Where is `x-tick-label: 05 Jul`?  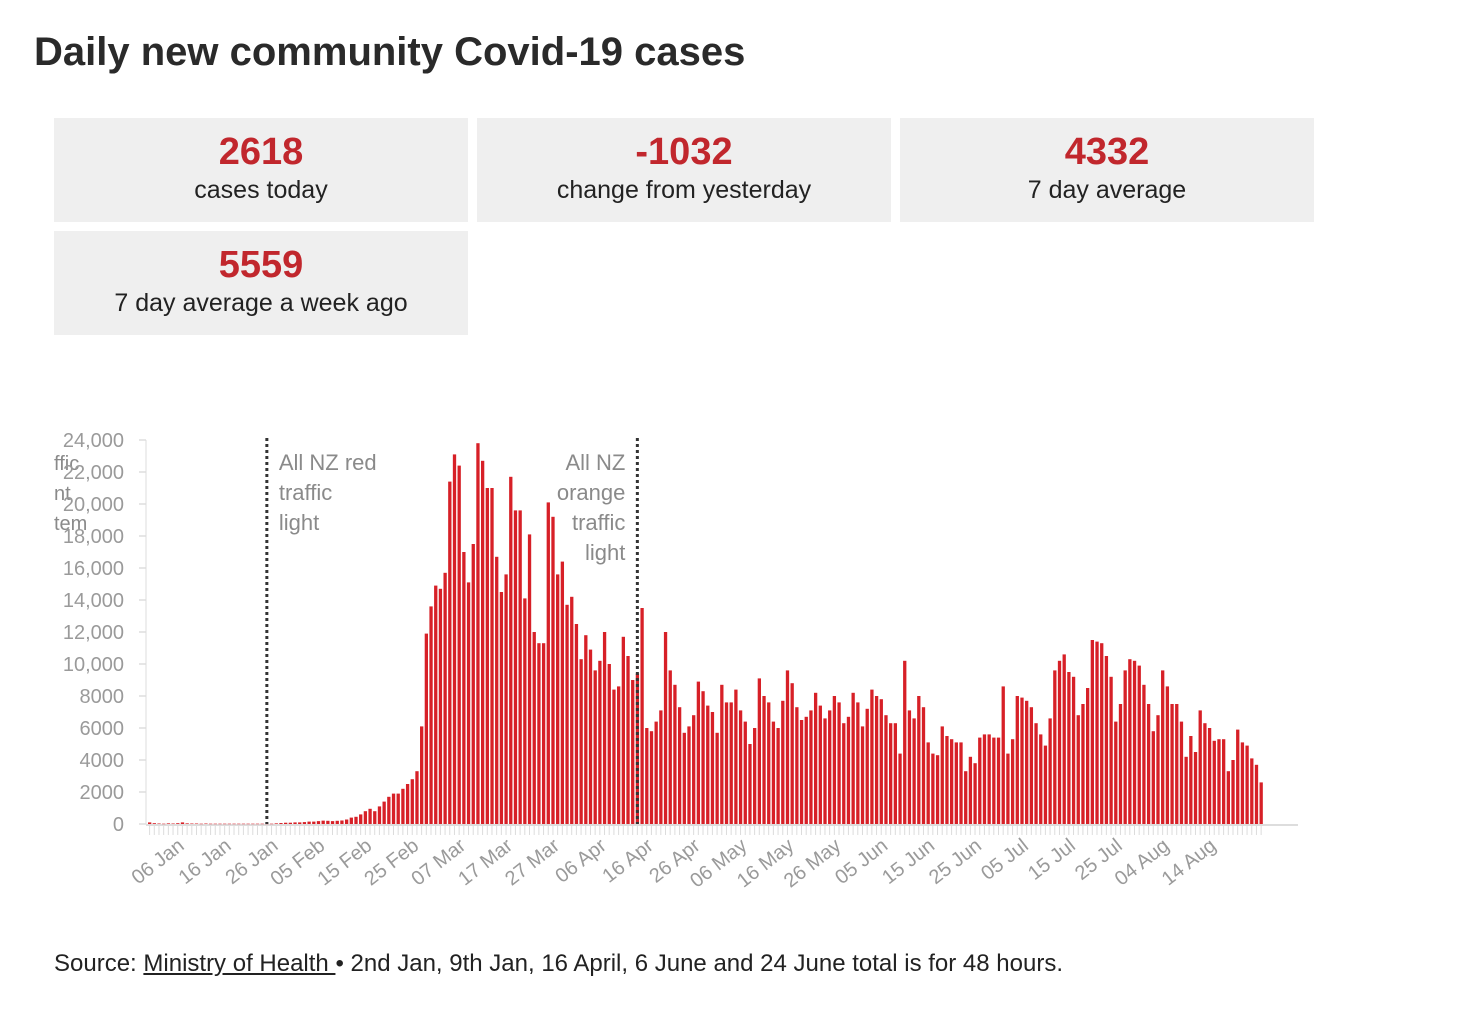 x-tick-label: 05 Jul is located at coordinates (1005, 860).